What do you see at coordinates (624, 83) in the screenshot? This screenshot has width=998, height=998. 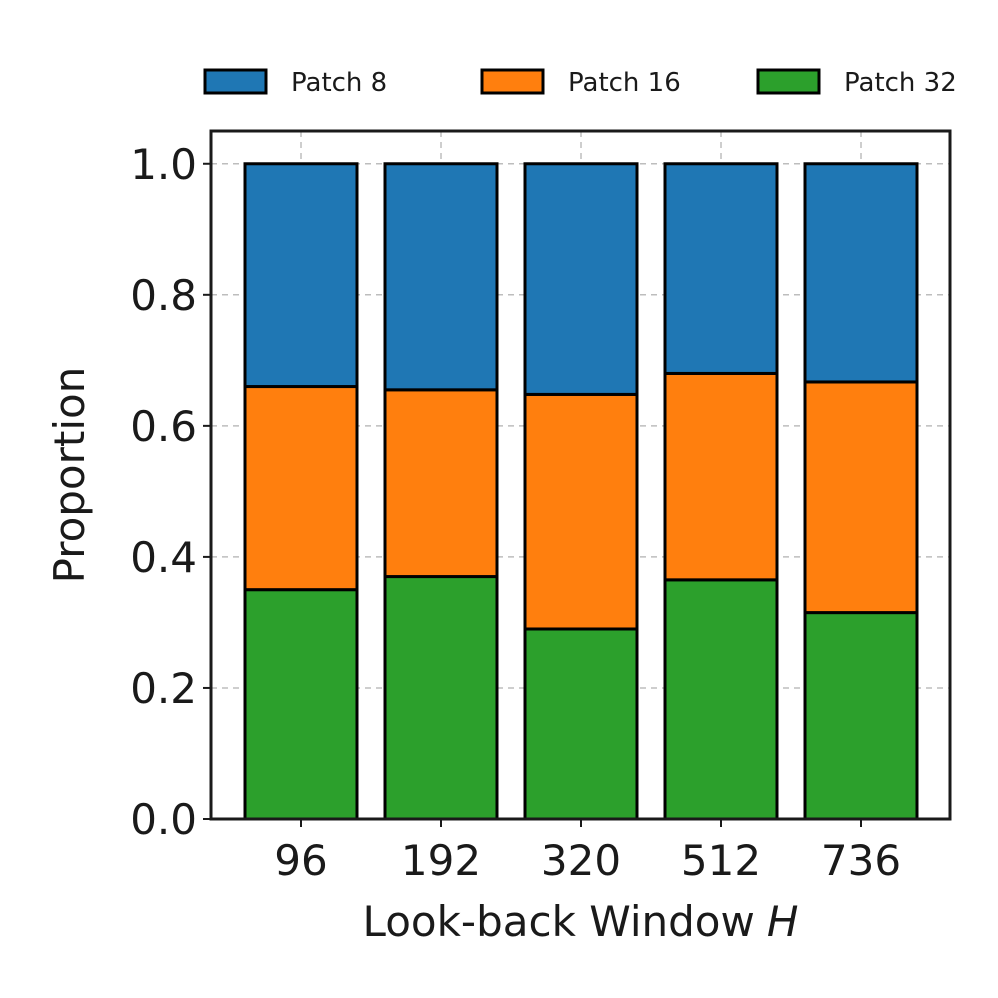 I see `legend-label: Patch 16` at bounding box center [624, 83].